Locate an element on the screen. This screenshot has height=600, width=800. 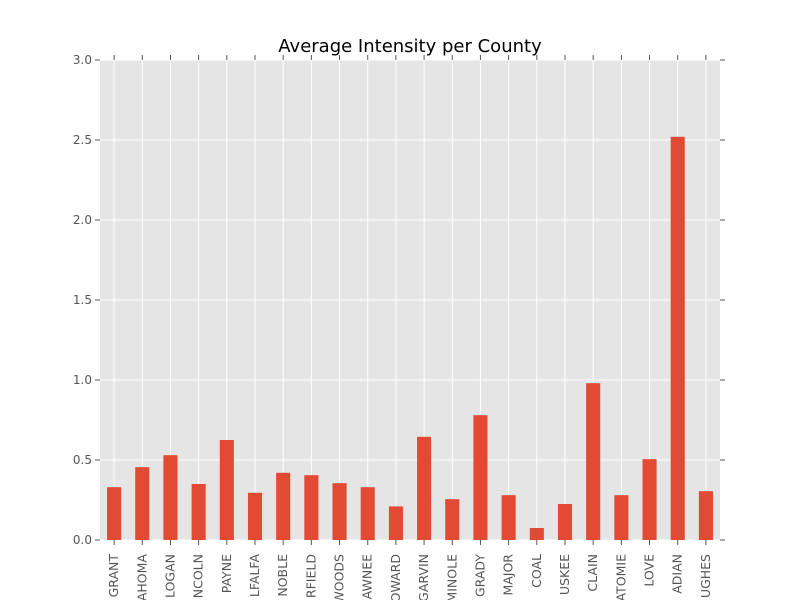
x-tick-label: ATOMIE is located at coordinates (620, 577).